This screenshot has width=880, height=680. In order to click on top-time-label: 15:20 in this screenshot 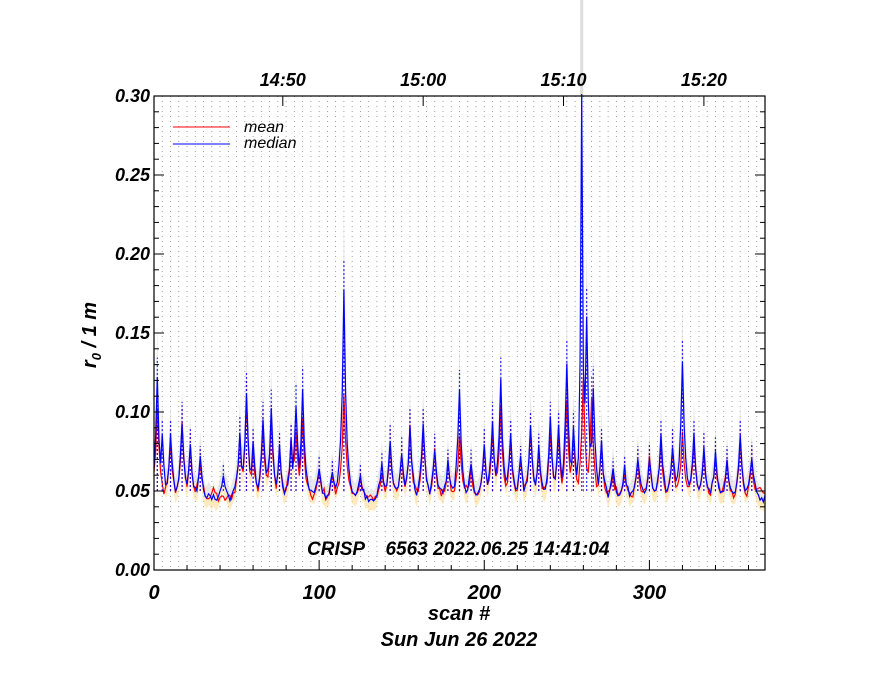, I will do `click(704, 80)`.